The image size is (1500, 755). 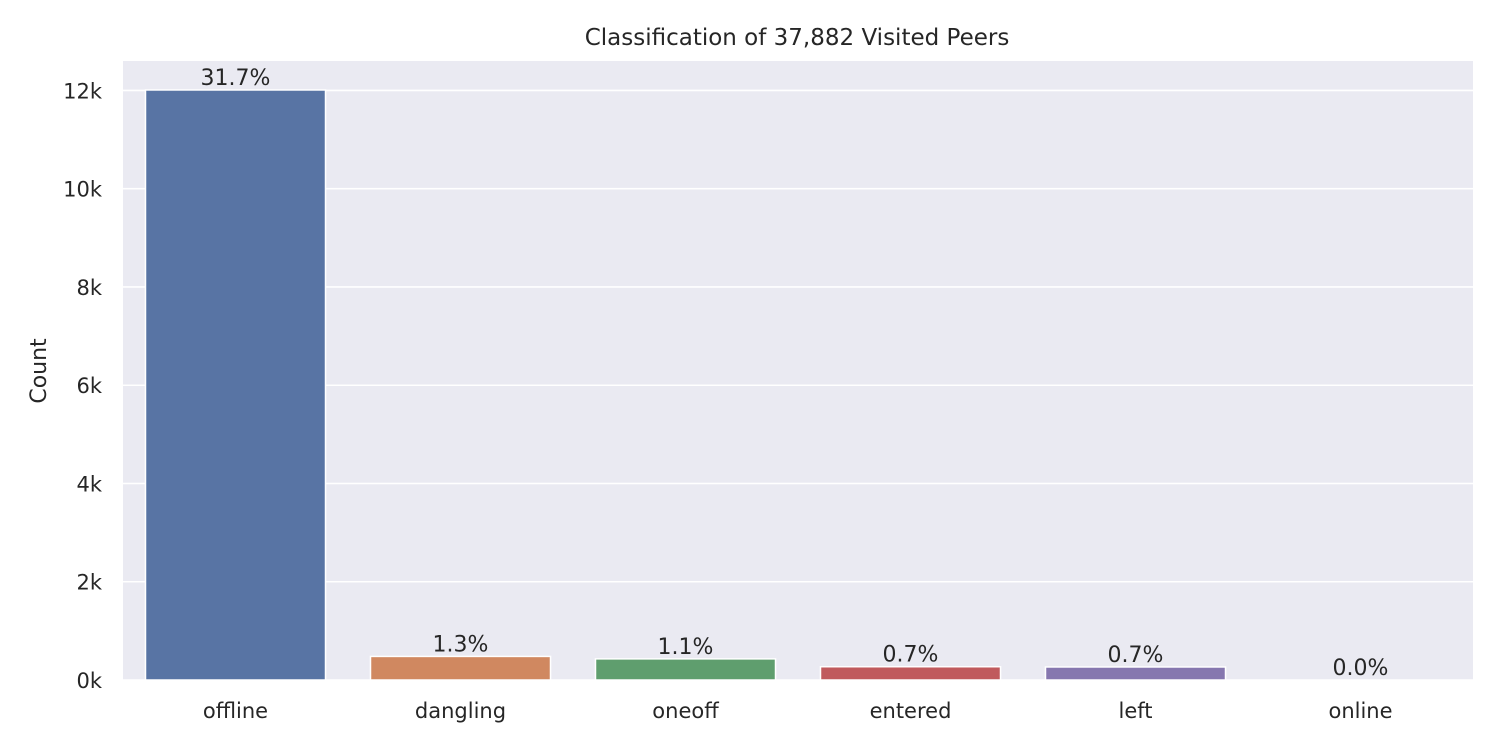 What do you see at coordinates (911, 655) in the screenshot?
I see `bar-data-label-entered: 0.7%` at bounding box center [911, 655].